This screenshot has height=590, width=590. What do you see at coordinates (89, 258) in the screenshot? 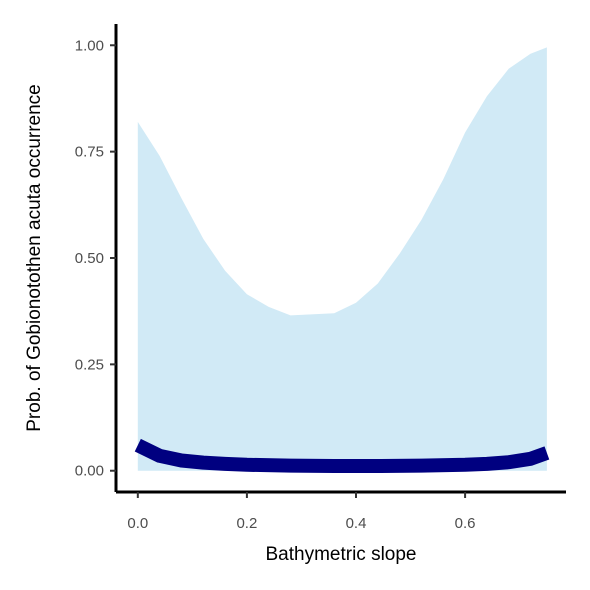
I see `y-tick-label: 0.50` at bounding box center [89, 258].